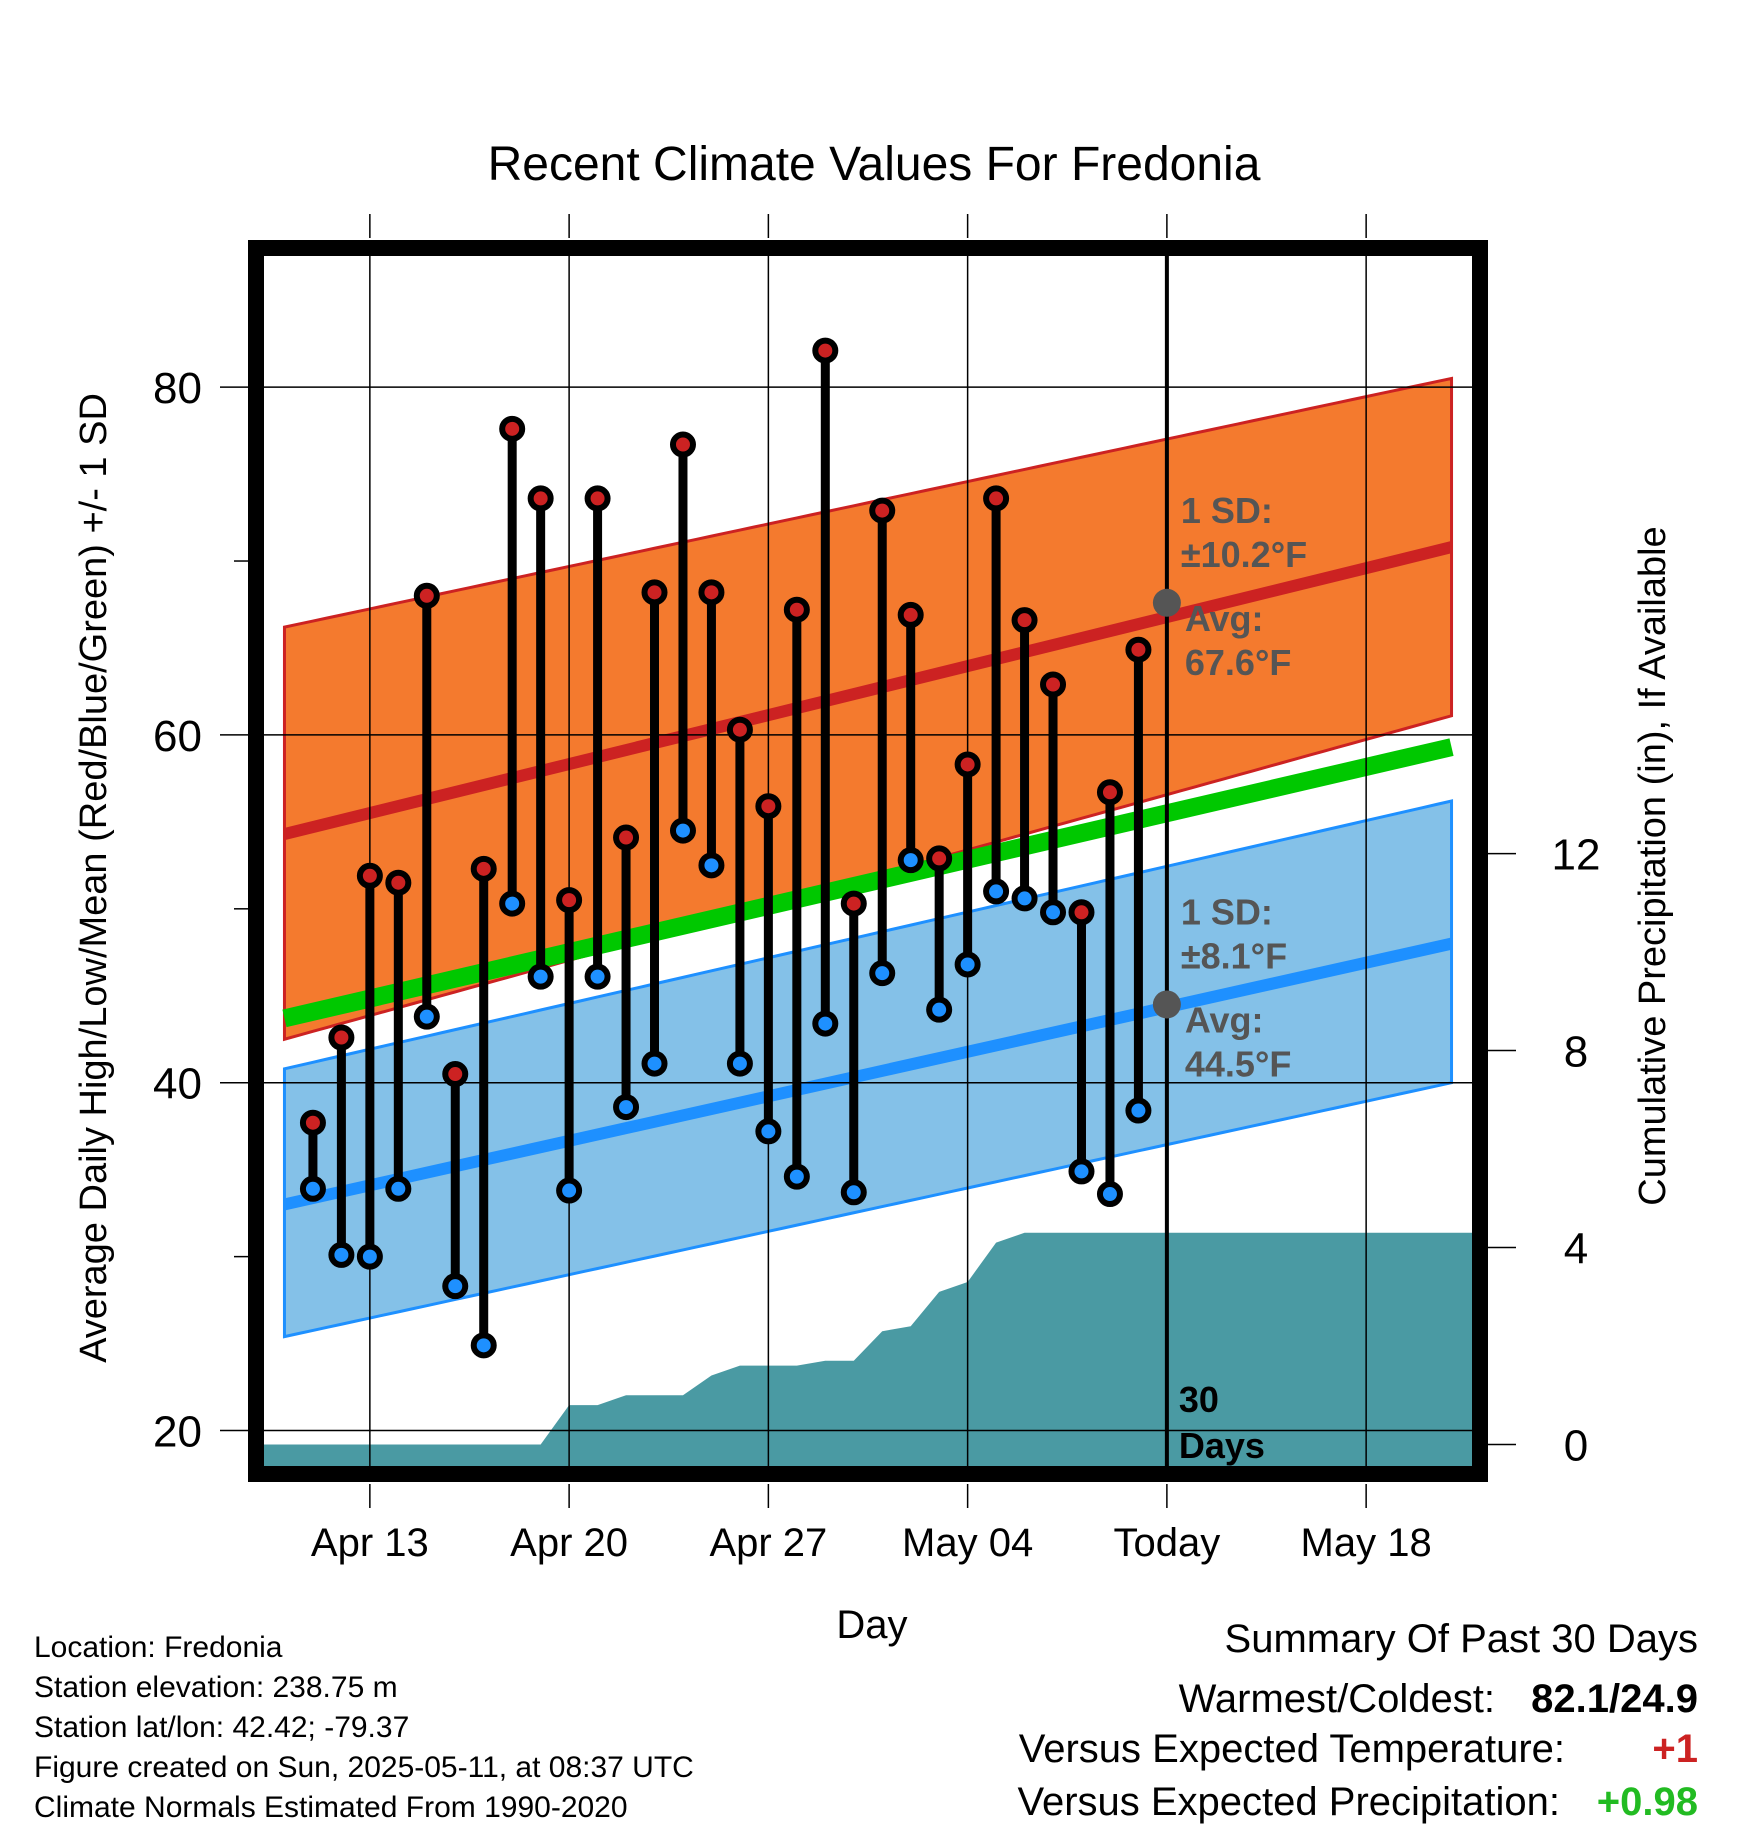 This screenshot has width=1748, height=1828. I want to click on y-tick-label-left: 40, so click(177, 1084).